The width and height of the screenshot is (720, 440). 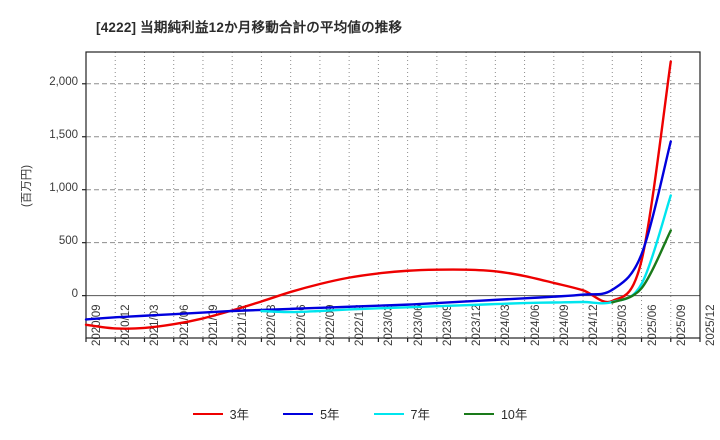 What do you see at coordinates (641, 266) in the screenshot?
I see `series-line-10年` at bounding box center [641, 266].